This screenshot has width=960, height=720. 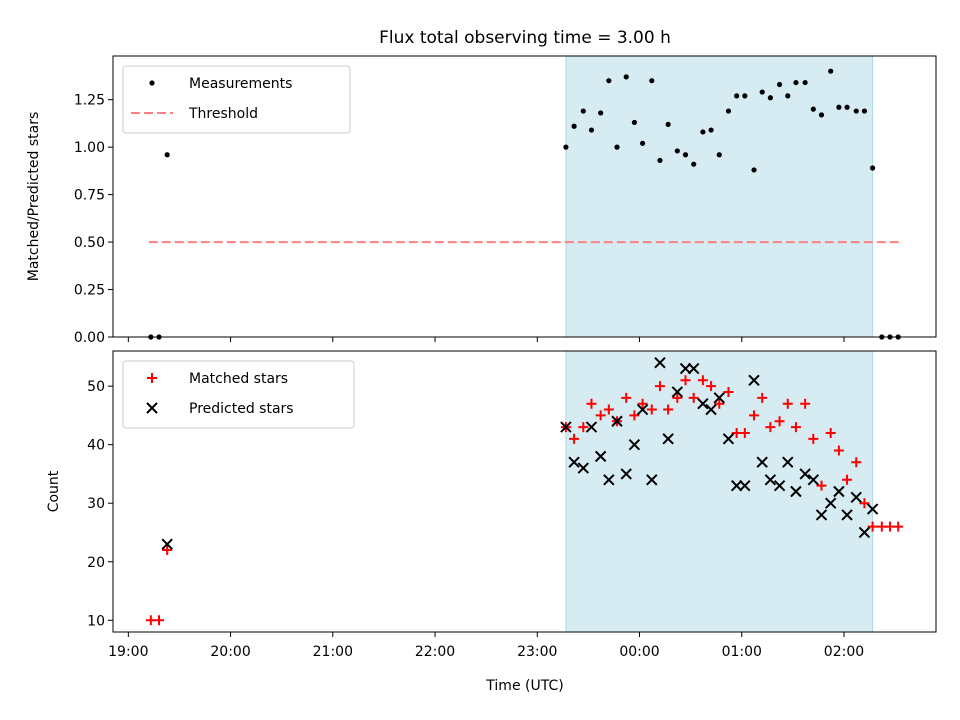 I want to click on legend-threshold-label: Threshold, so click(x=223, y=114).